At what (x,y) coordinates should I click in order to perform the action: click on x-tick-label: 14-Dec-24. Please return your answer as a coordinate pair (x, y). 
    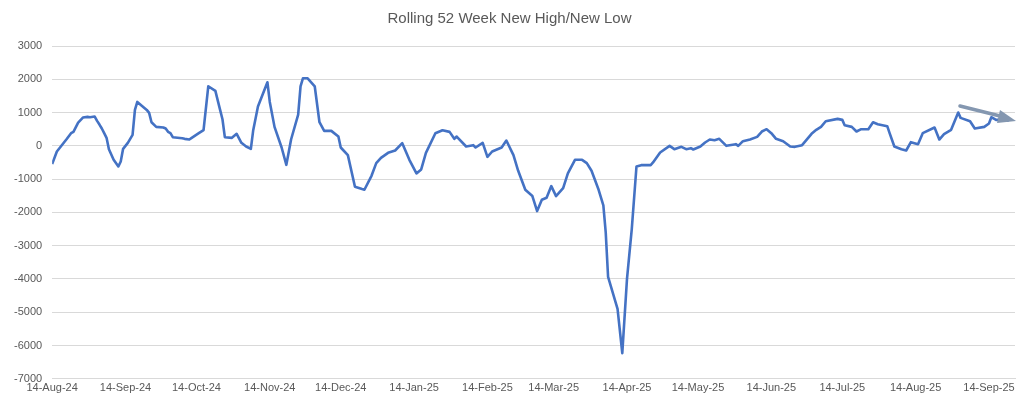
    Looking at the image, I should click on (341, 387).